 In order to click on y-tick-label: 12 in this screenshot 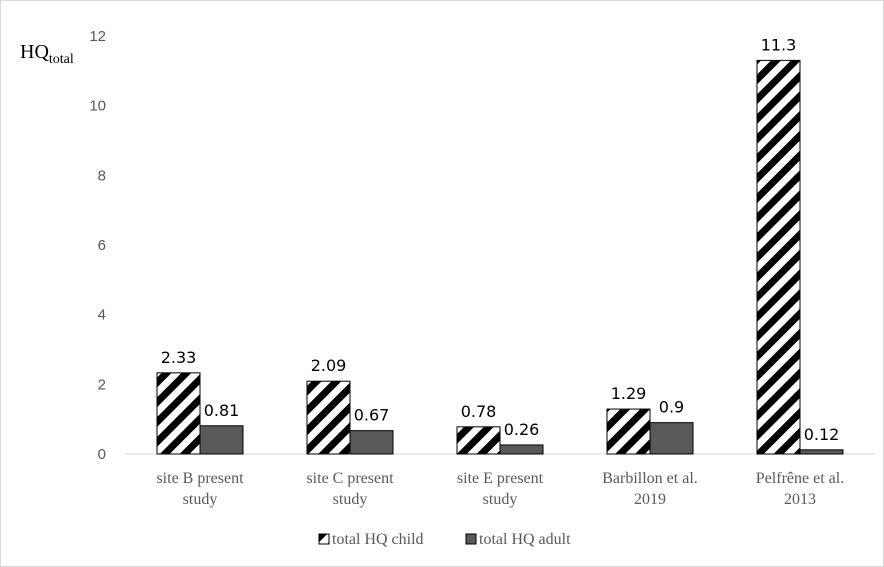, I will do `click(97, 36)`.